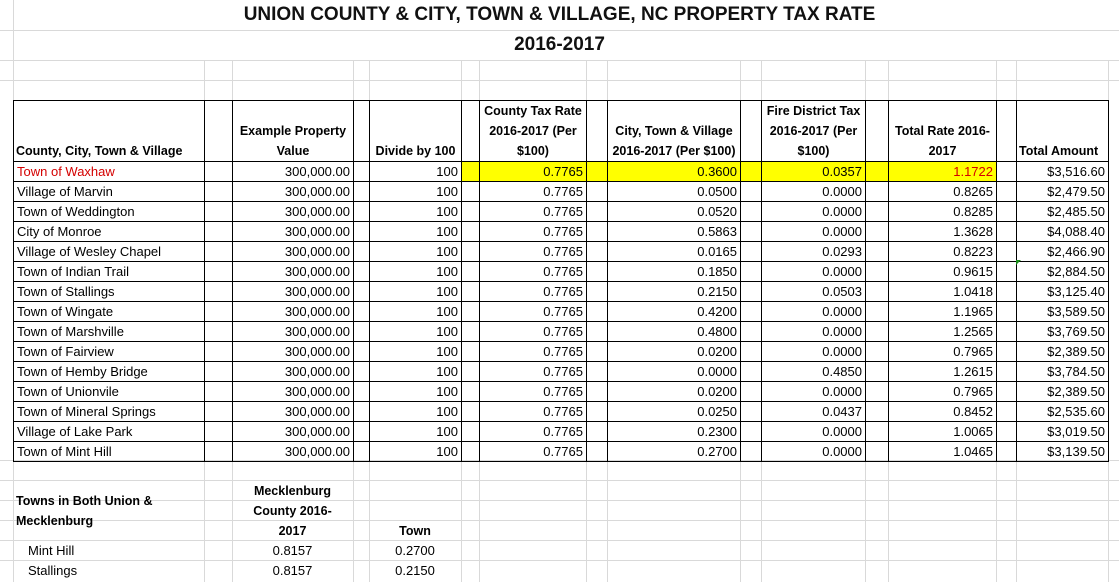  I want to click on header-fire: Fire District Tax 2016-2017 (Per $100), so click(813, 131).